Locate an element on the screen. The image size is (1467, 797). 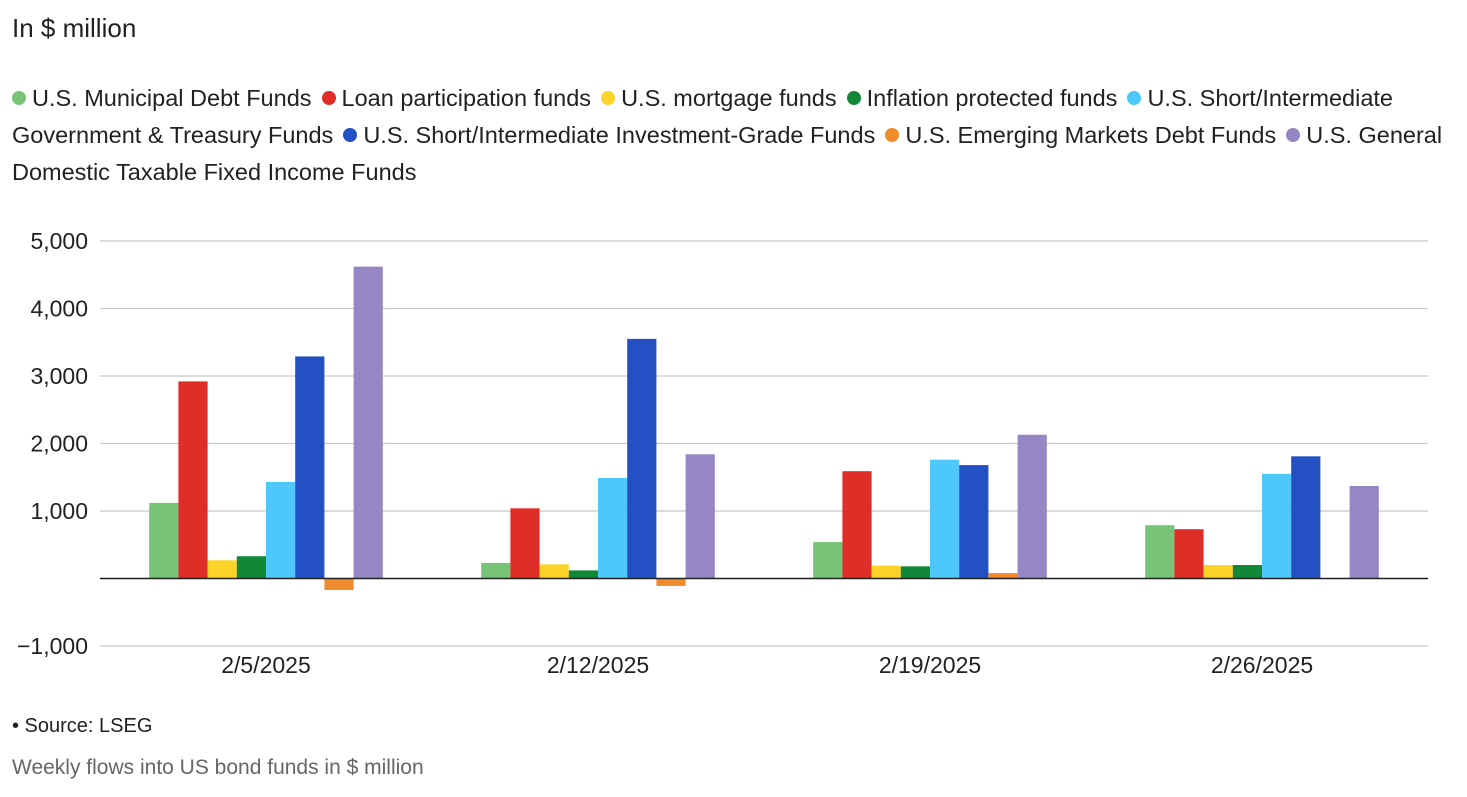
source-note: • Source: LSEG is located at coordinates (82, 726).